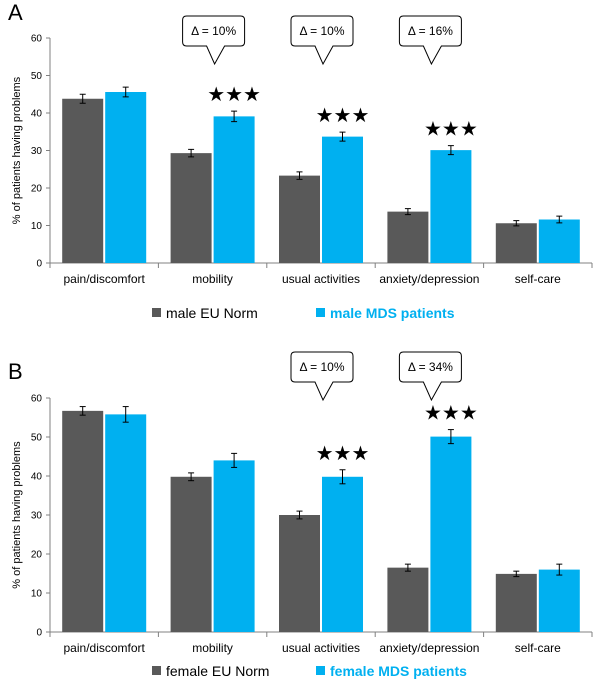 Image resolution: width=605 pixels, height=690 pixels. What do you see at coordinates (392, 313) in the screenshot?
I see `legend-mds-label: male MDS patients` at bounding box center [392, 313].